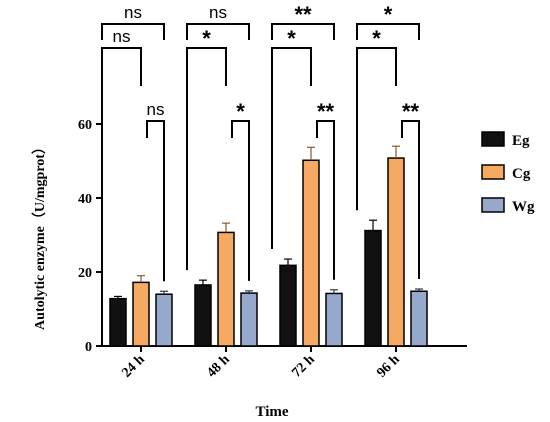  What do you see at coordinates (493, 205) in the screenshot?
I see `legend-swatch-wg` at bounding box center [493, 205].